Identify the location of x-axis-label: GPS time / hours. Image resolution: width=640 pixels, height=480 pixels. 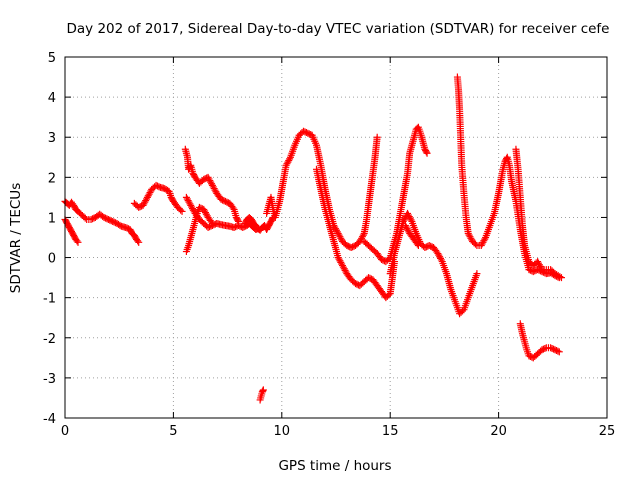
(334, 466).